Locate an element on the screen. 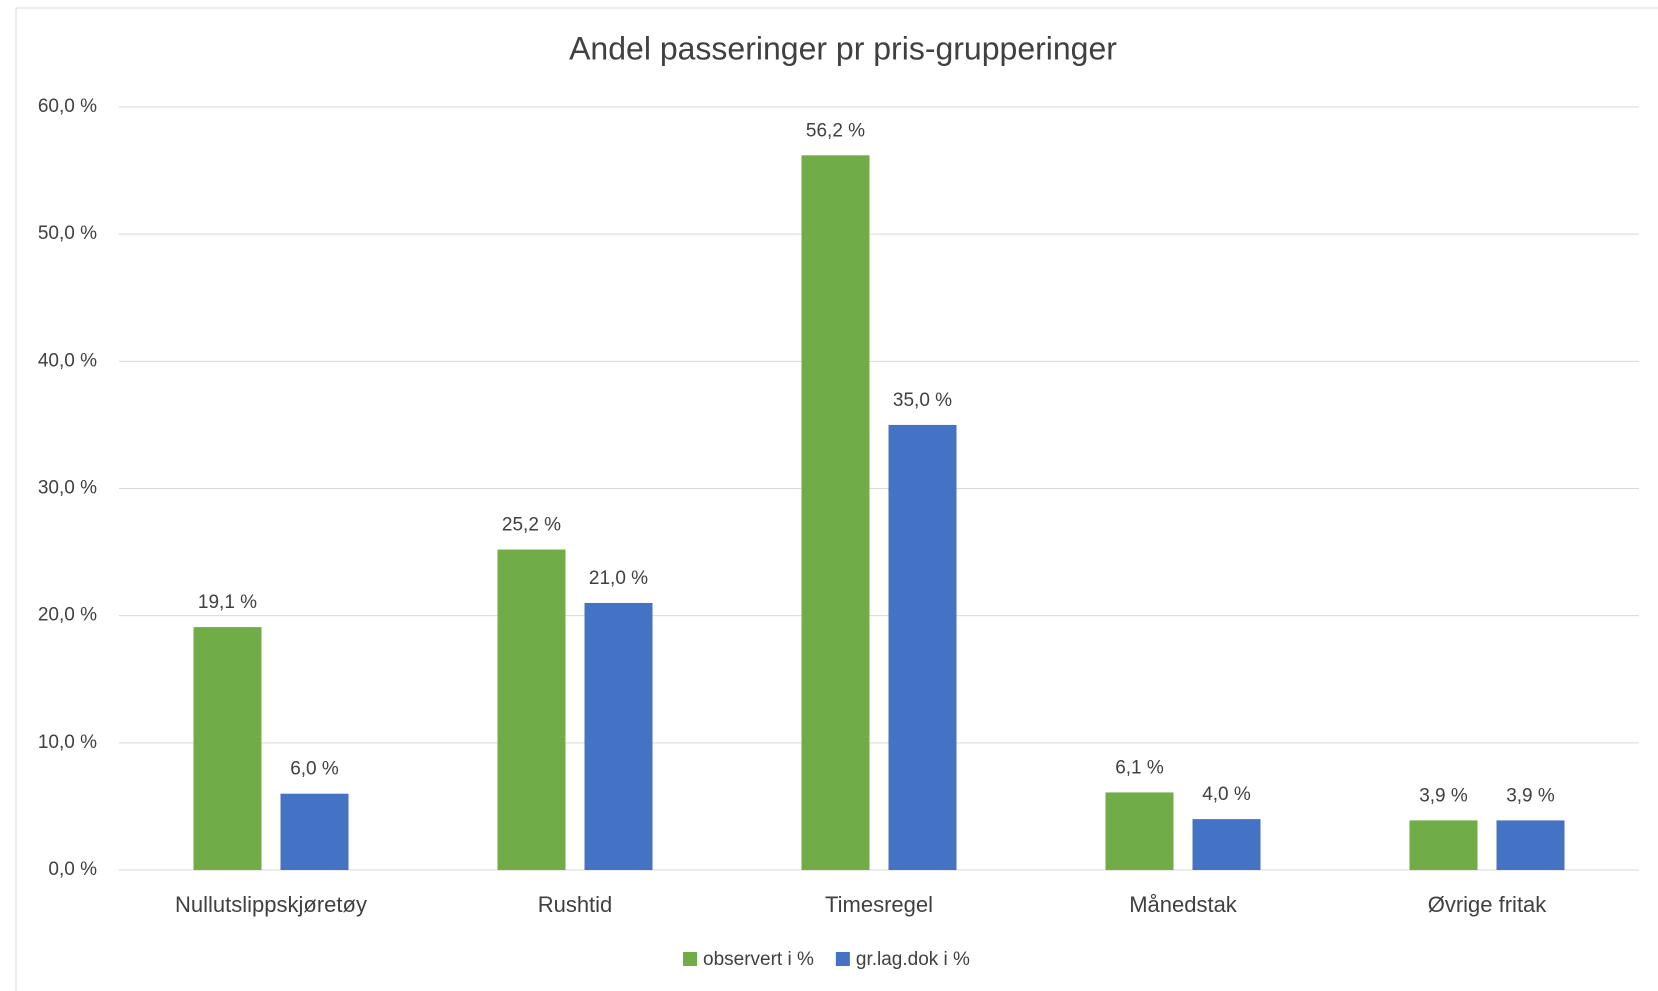  y-tick-label: 60,0 % is located at coordinates (67, 106).